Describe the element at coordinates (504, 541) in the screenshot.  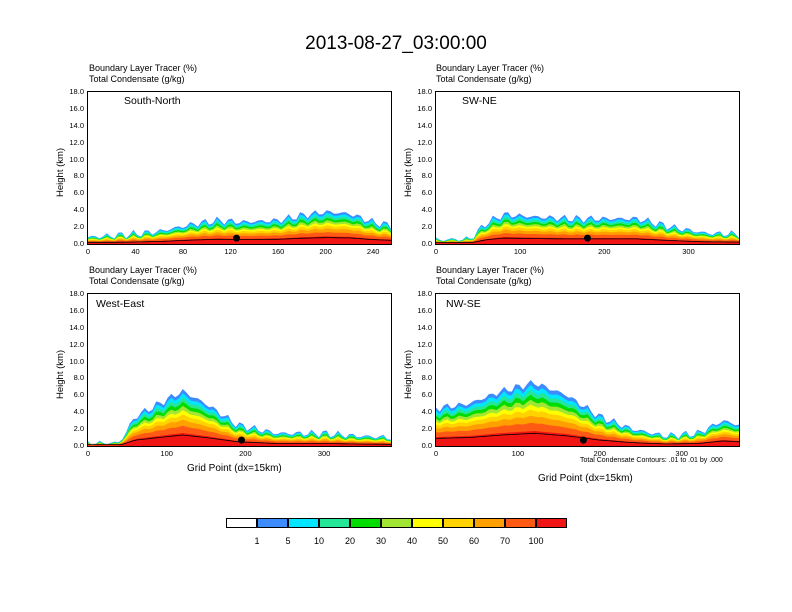
I see `colorbar-label: 70` at that location.